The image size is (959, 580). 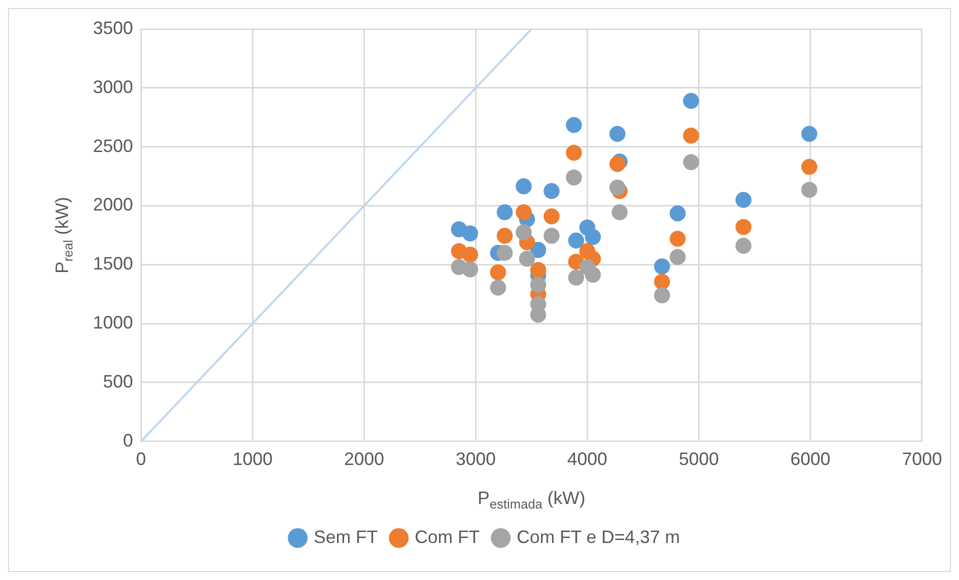 What do you see at coordinates (118, 381) in the screenshot?
I see `y-tick-label: 500` at bounding box center [118, 381].